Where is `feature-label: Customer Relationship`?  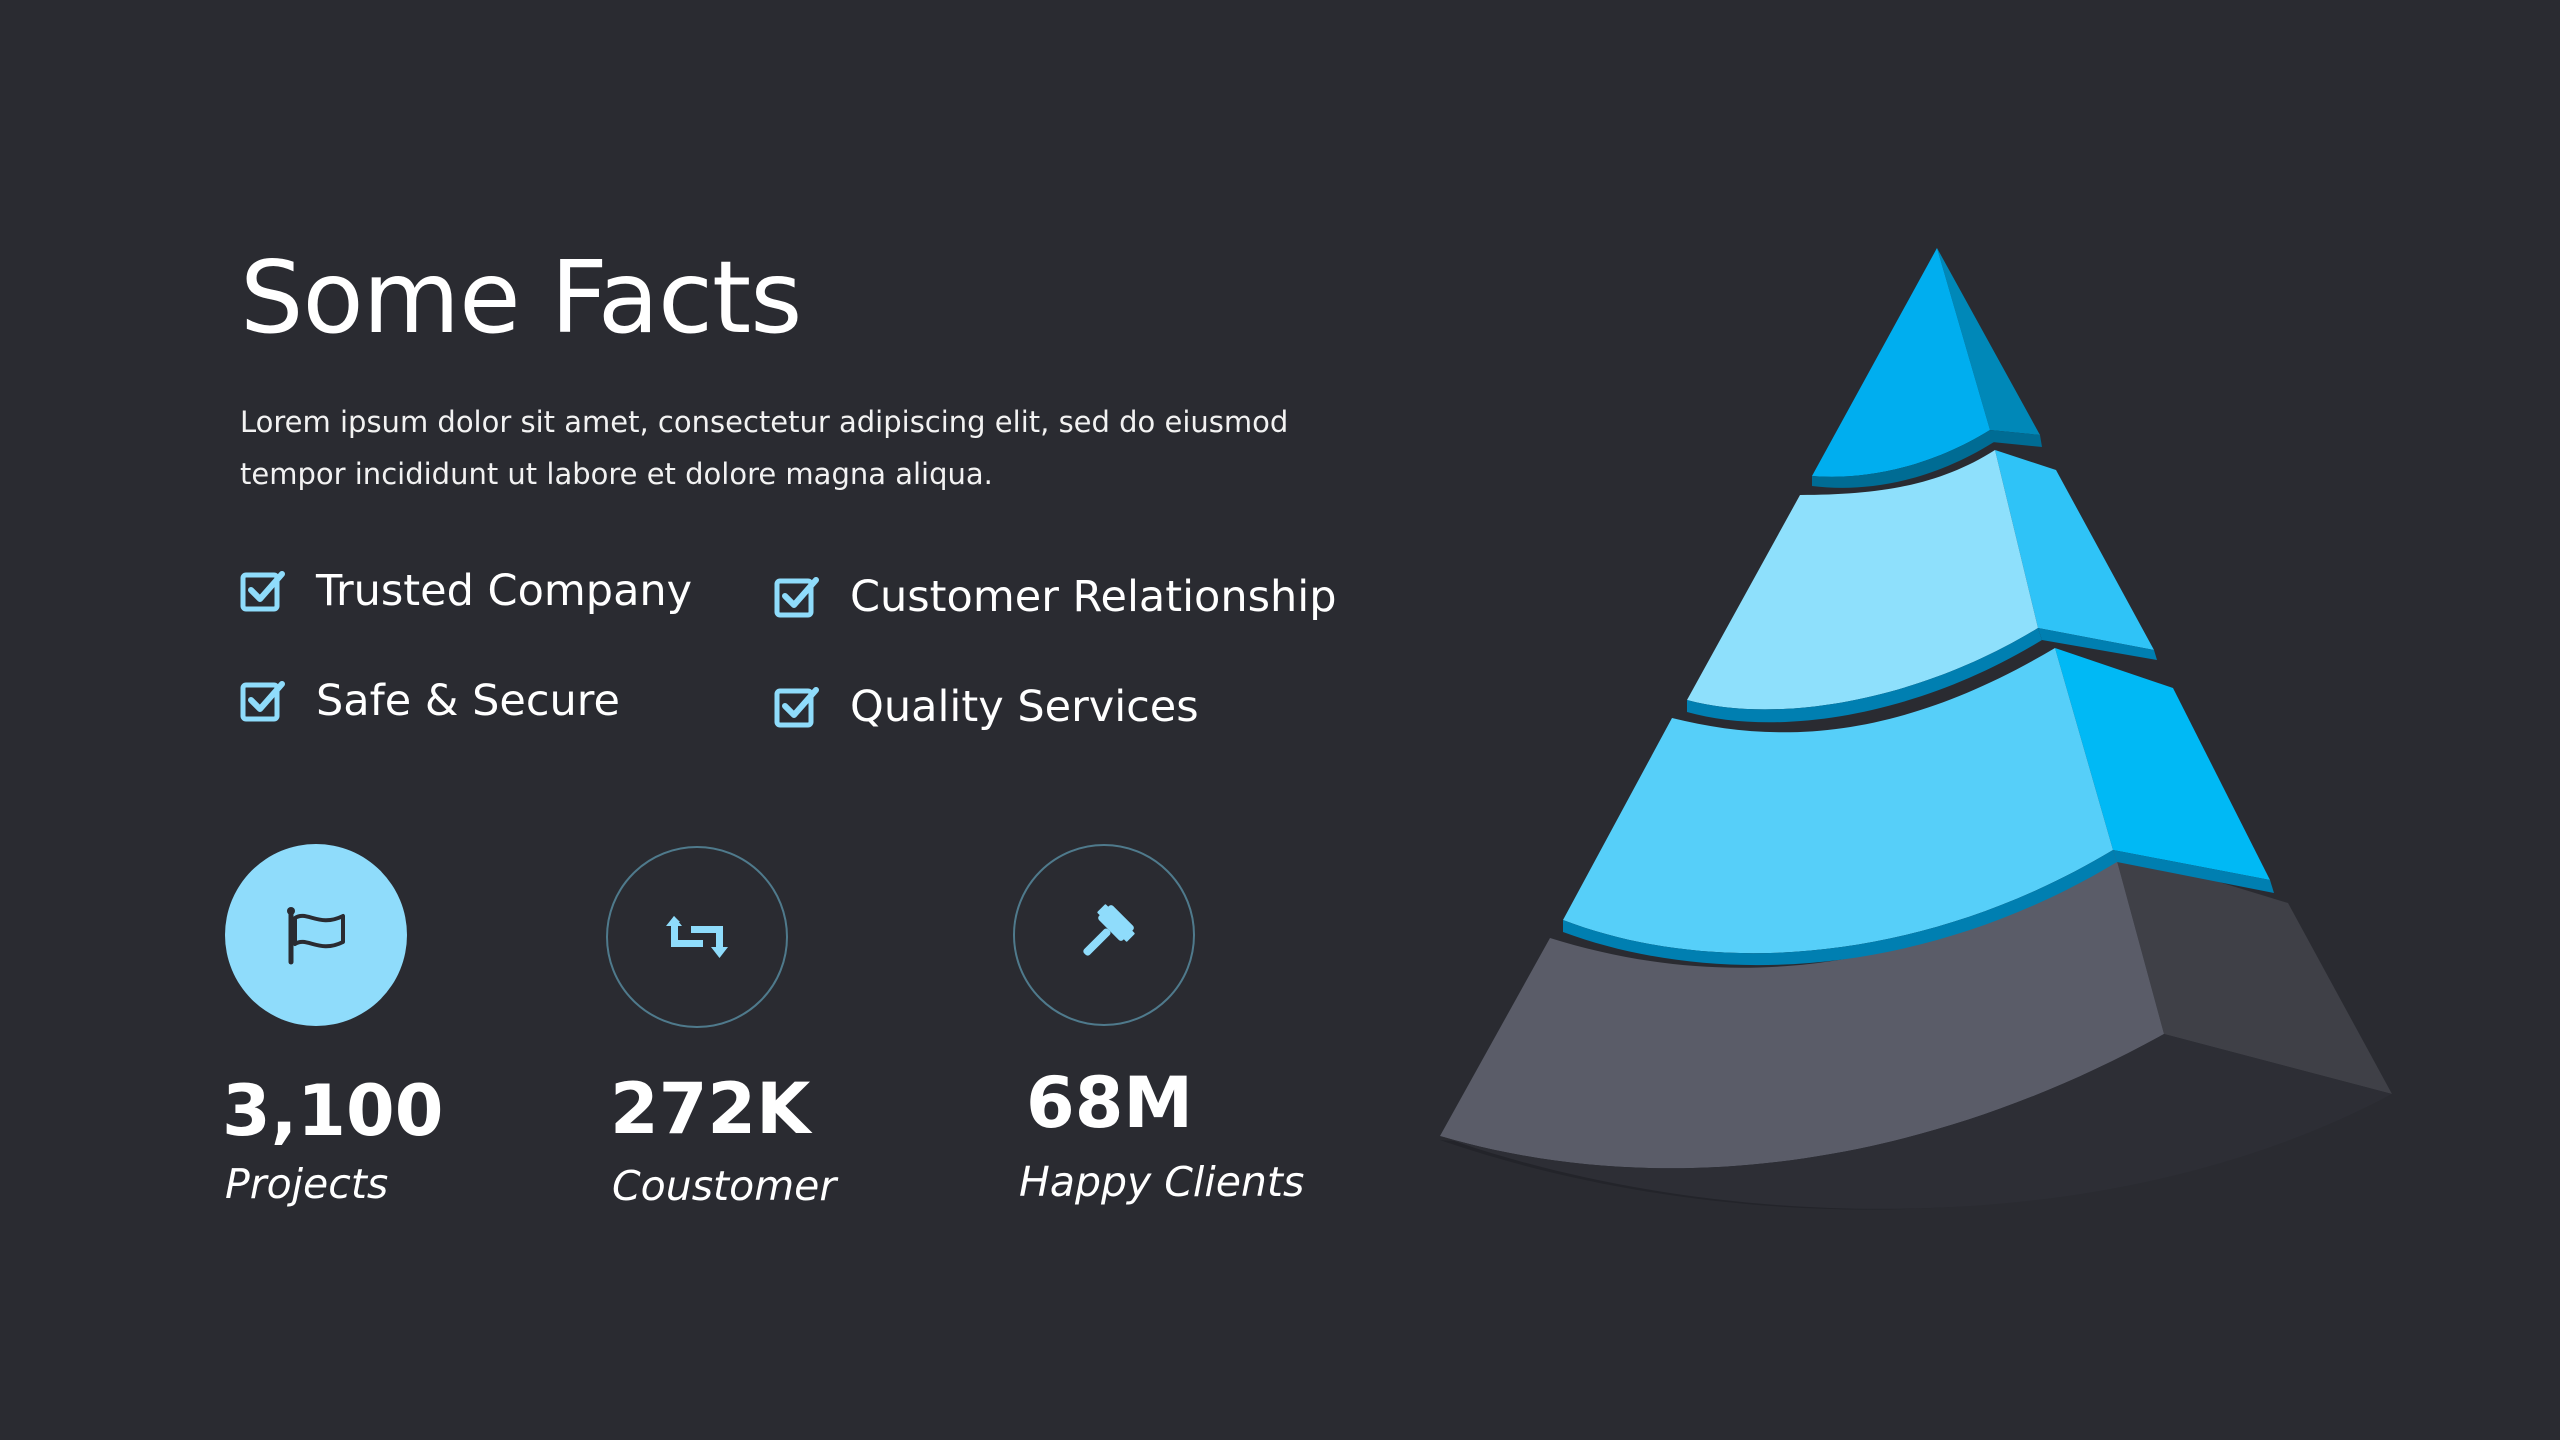 feature-label: Customer Relationship is located at coordinates (1093, 597).